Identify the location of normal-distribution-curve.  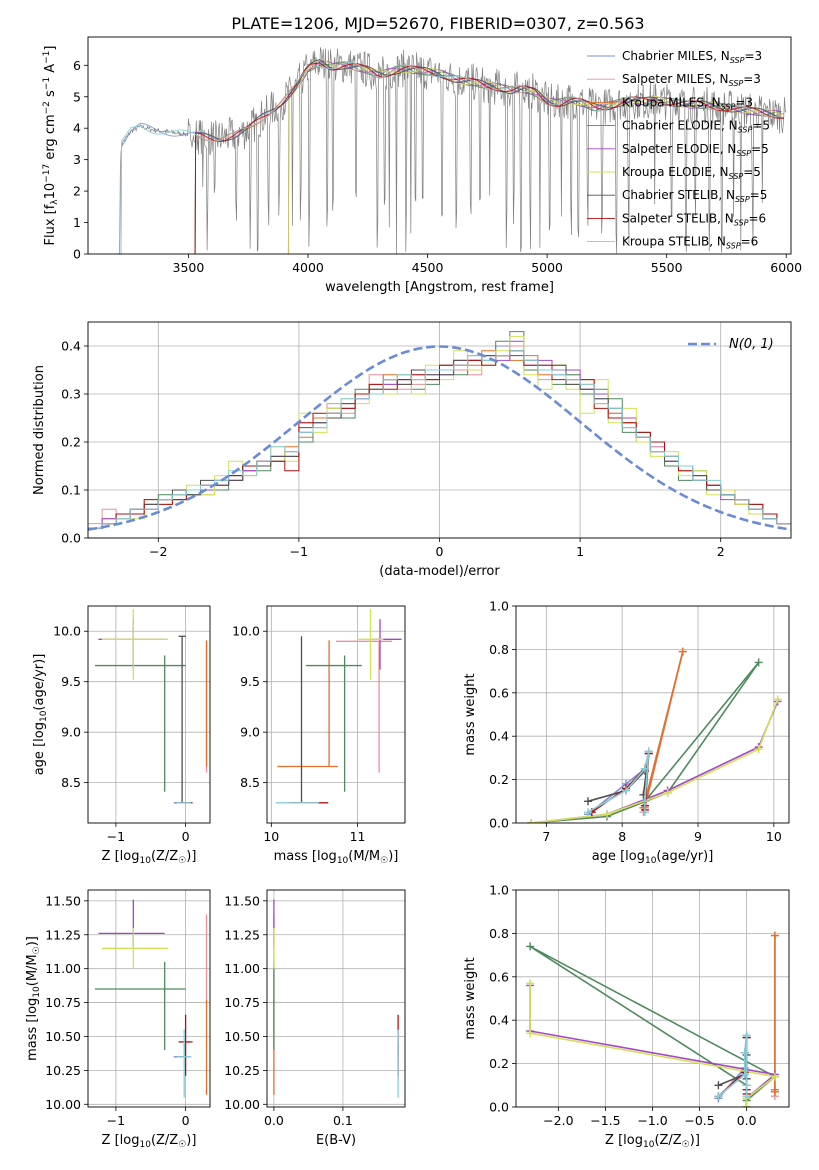
(439, 438).